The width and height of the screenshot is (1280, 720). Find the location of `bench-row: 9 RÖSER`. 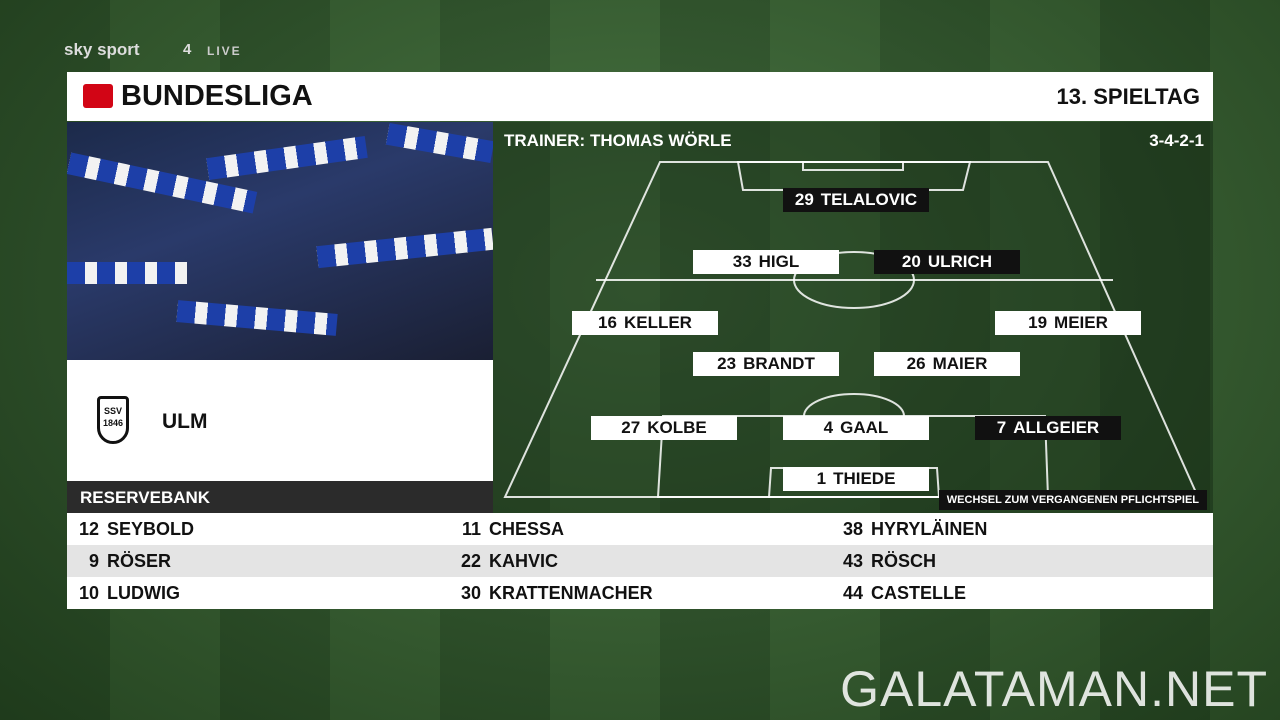

bench-row: 9 RÖSER is located at coordinates (258, 561).